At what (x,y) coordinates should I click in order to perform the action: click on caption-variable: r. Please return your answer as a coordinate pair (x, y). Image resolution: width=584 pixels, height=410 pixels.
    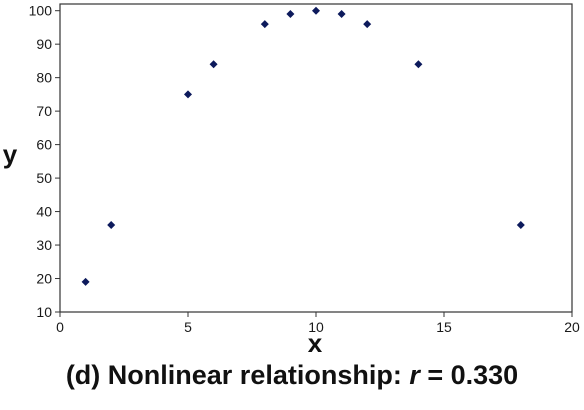
    Looking at the image, I should click on (414, 375).